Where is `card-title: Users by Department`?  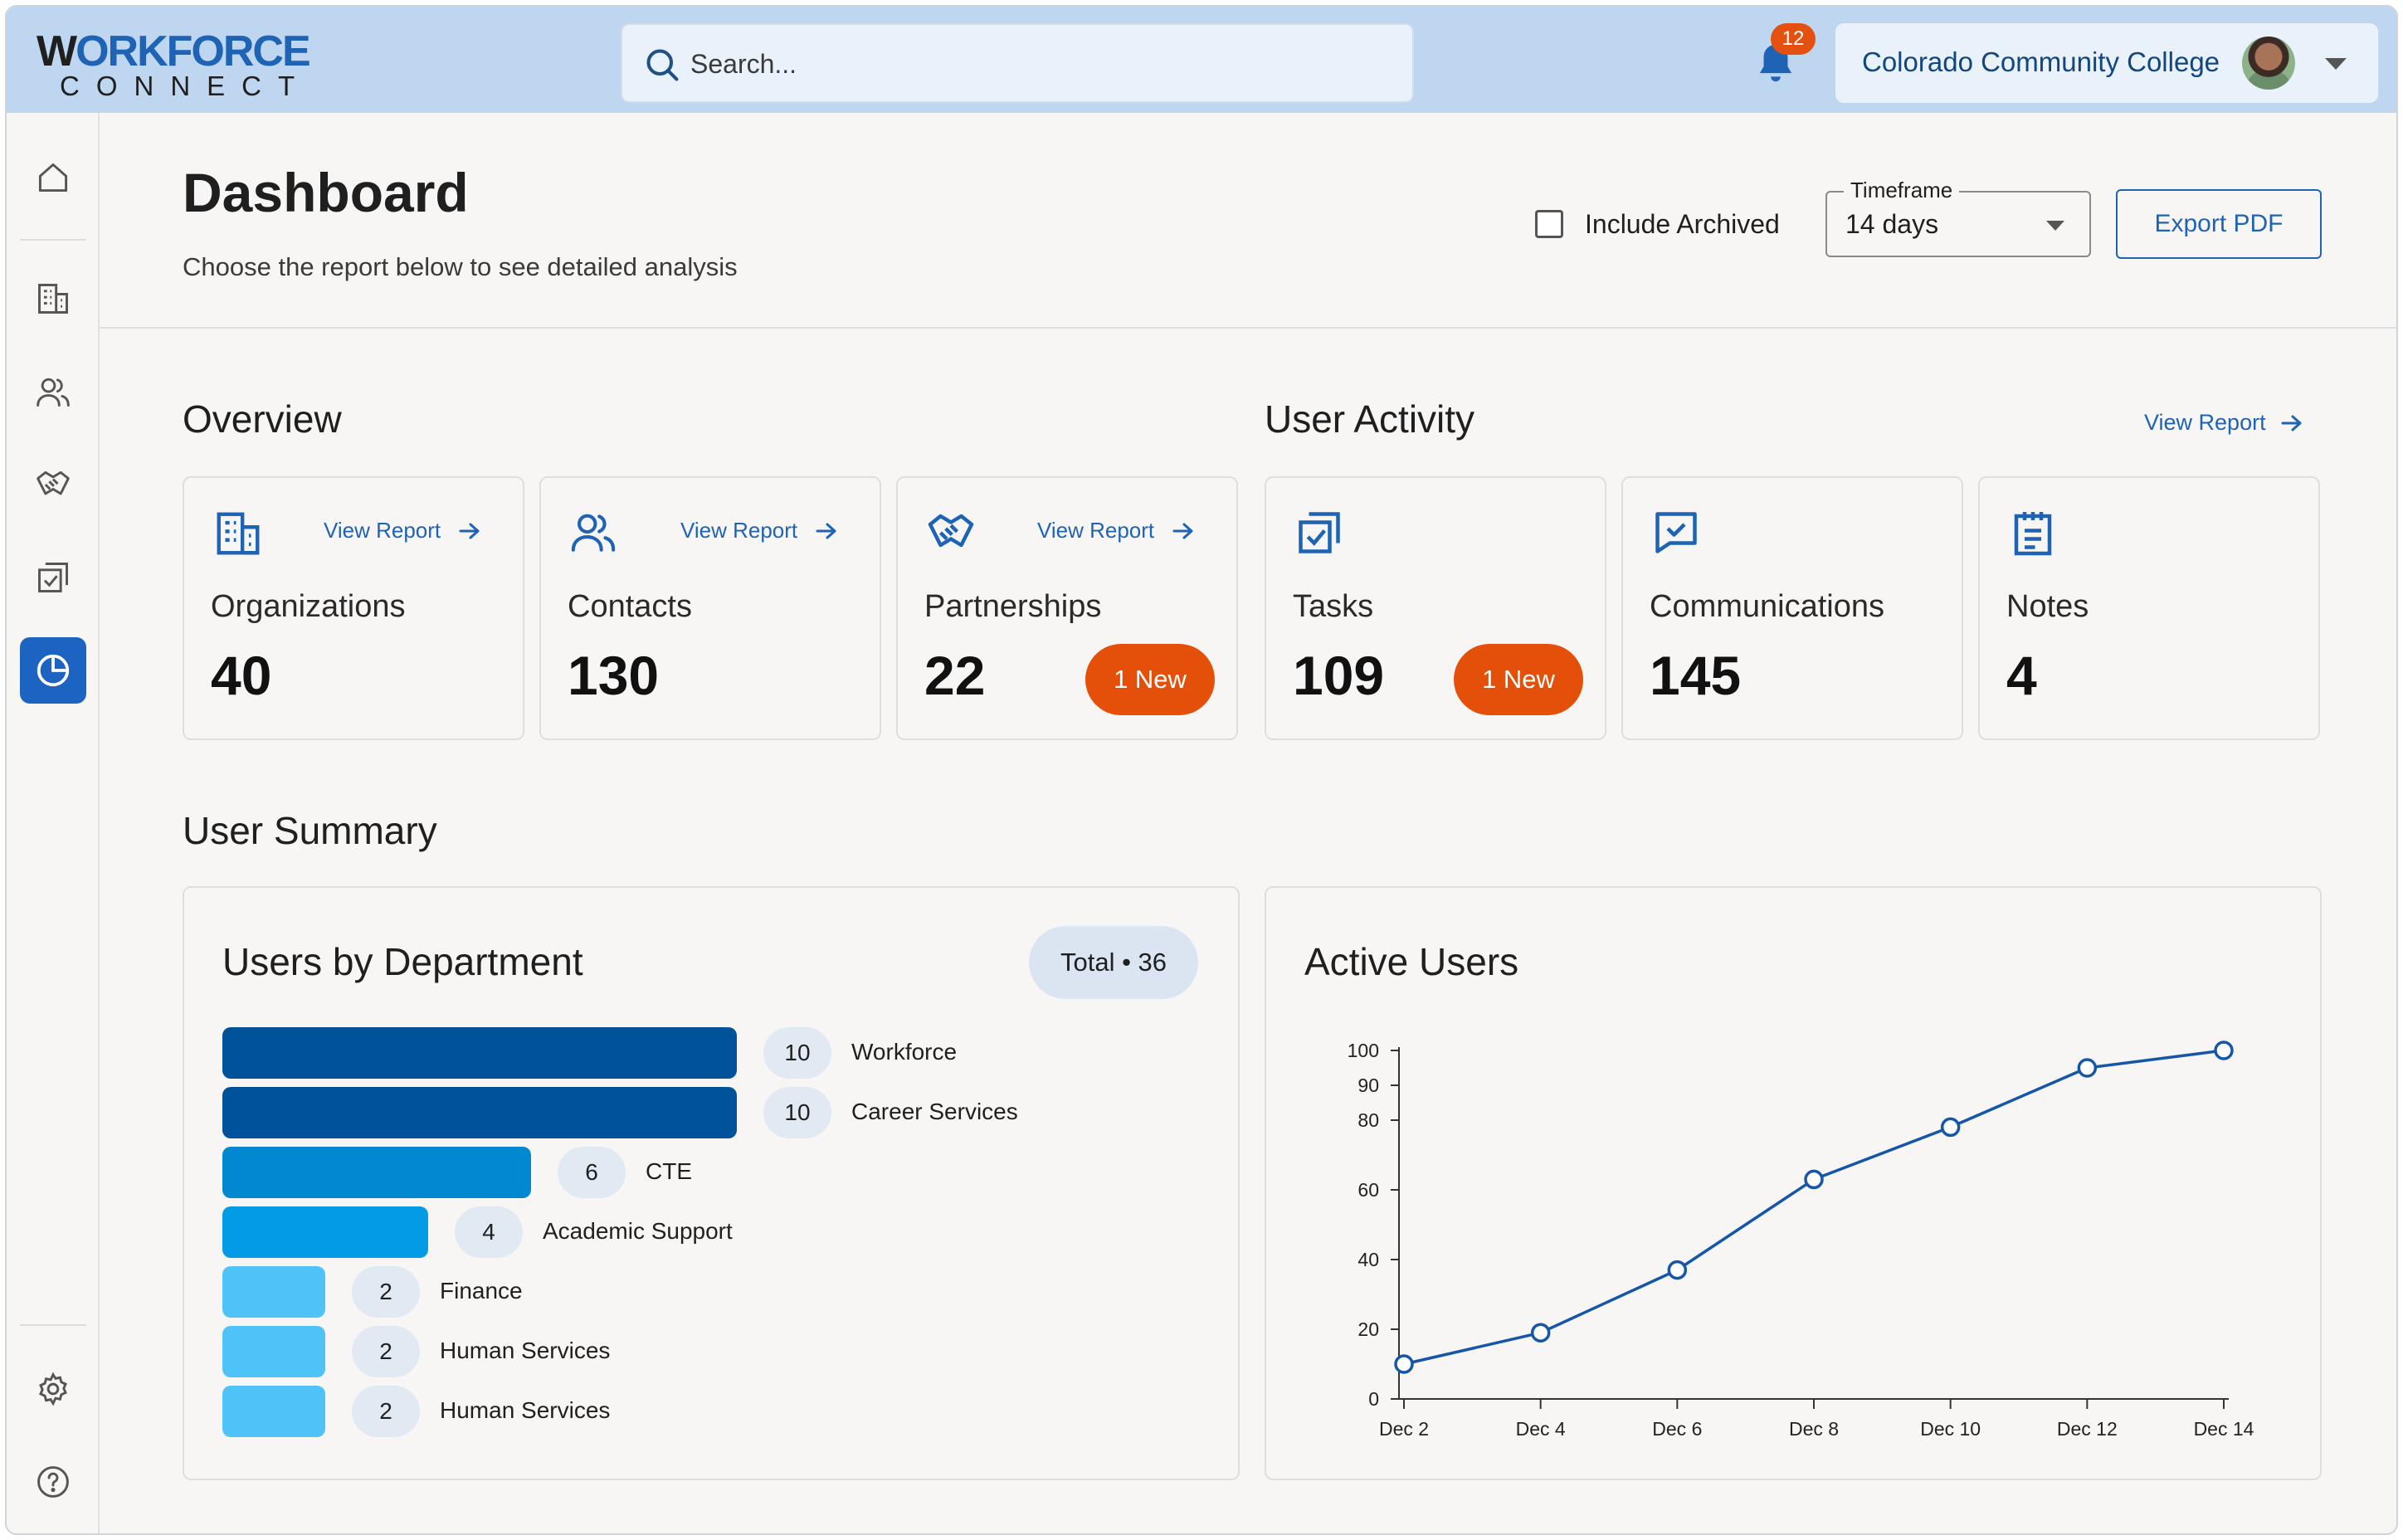
card-title: Users by Department is located at coordinates (402, 961).